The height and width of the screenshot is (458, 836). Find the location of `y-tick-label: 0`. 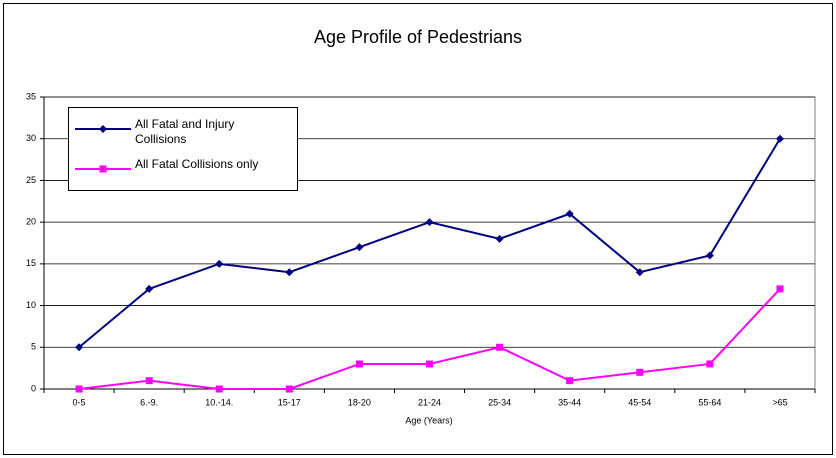

y-tick-label: 0 is located at coordinates (33, 388).